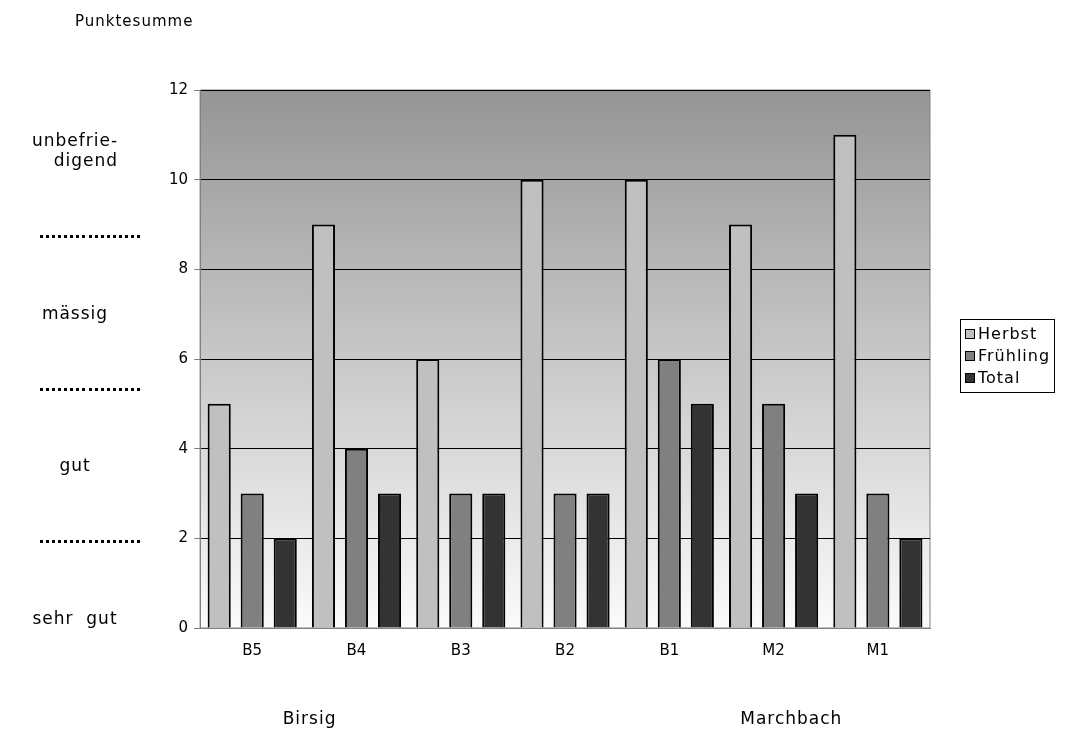 This screenshot has height=733, width=1074. Describe the element at coordinates (999, 378) in the screenshot. I see `legend-label: Total` at that location.